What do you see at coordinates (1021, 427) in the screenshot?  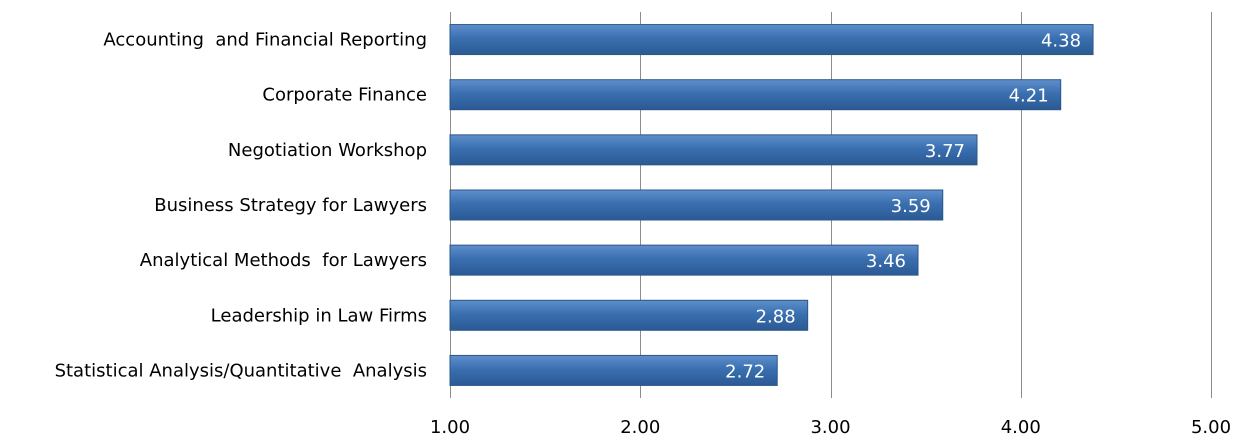 I see `x-tick-label: 4.00` at bounding box center [1021, 427].